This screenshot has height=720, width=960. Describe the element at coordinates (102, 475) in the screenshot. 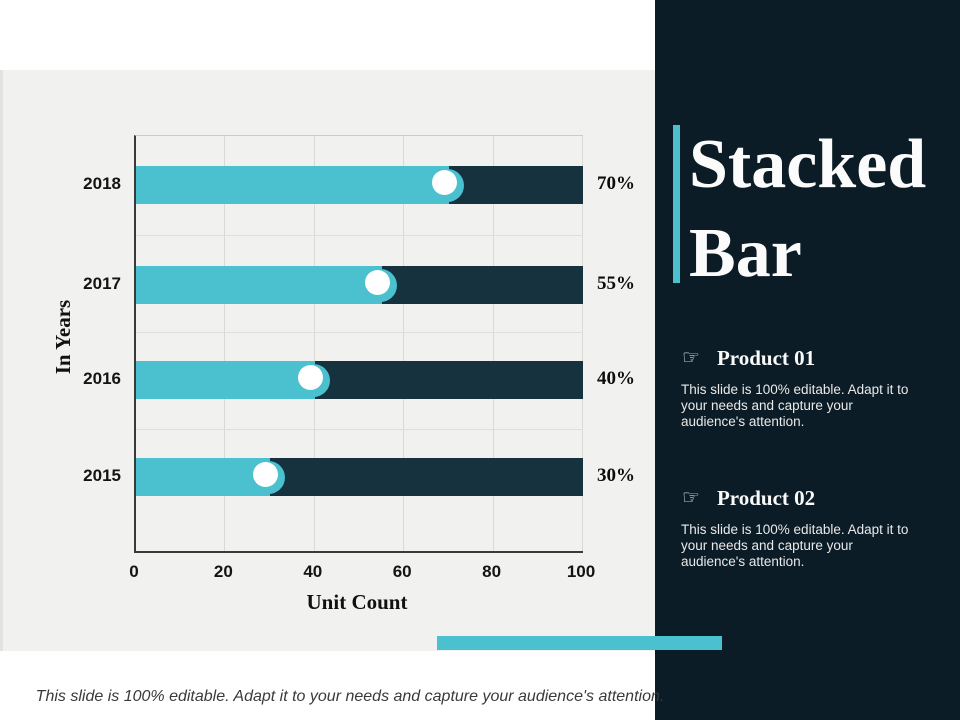

I see `category-label: 2015` at that location.